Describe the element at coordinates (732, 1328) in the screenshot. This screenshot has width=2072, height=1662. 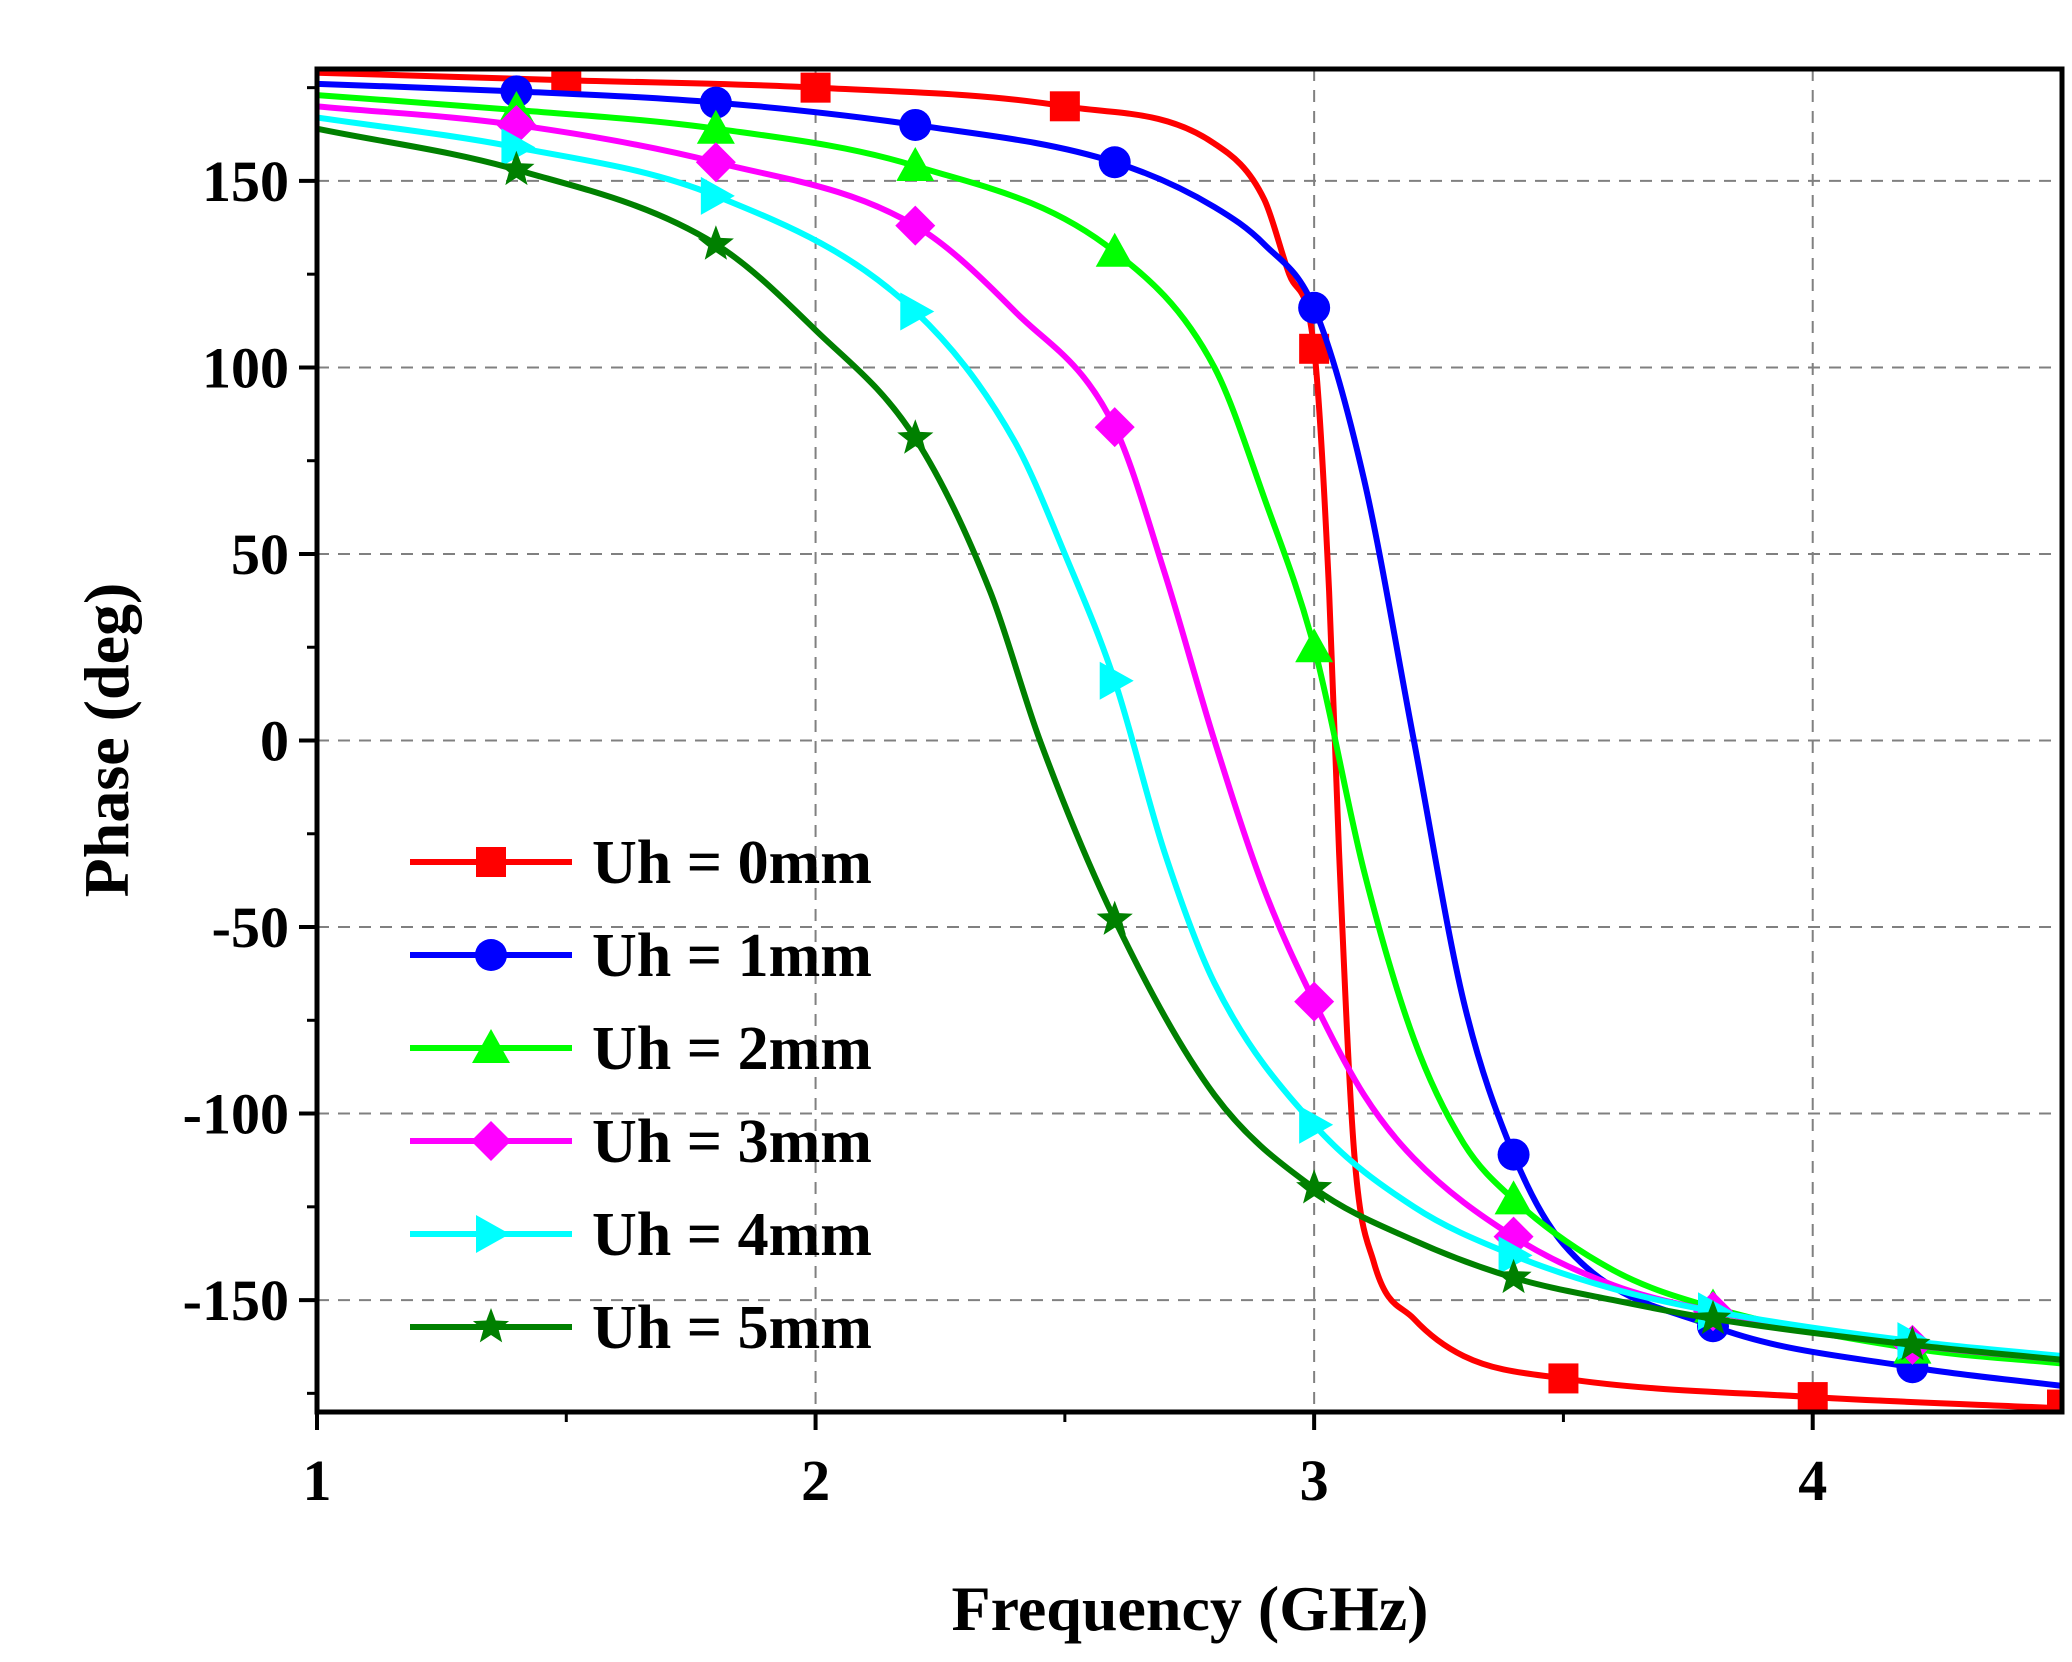
I see `legend-label: Uh = 5mm` at that location.